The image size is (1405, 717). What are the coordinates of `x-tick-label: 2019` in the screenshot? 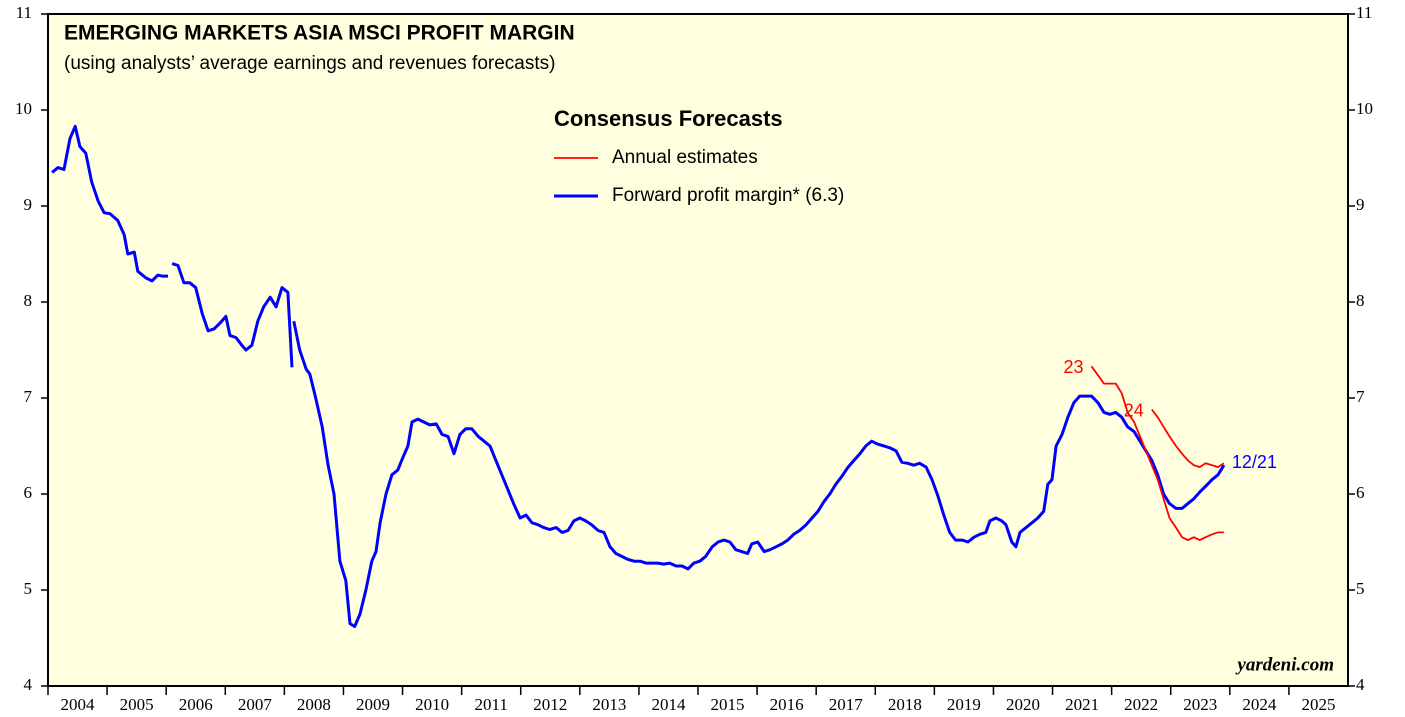 It's located at (964, 704).